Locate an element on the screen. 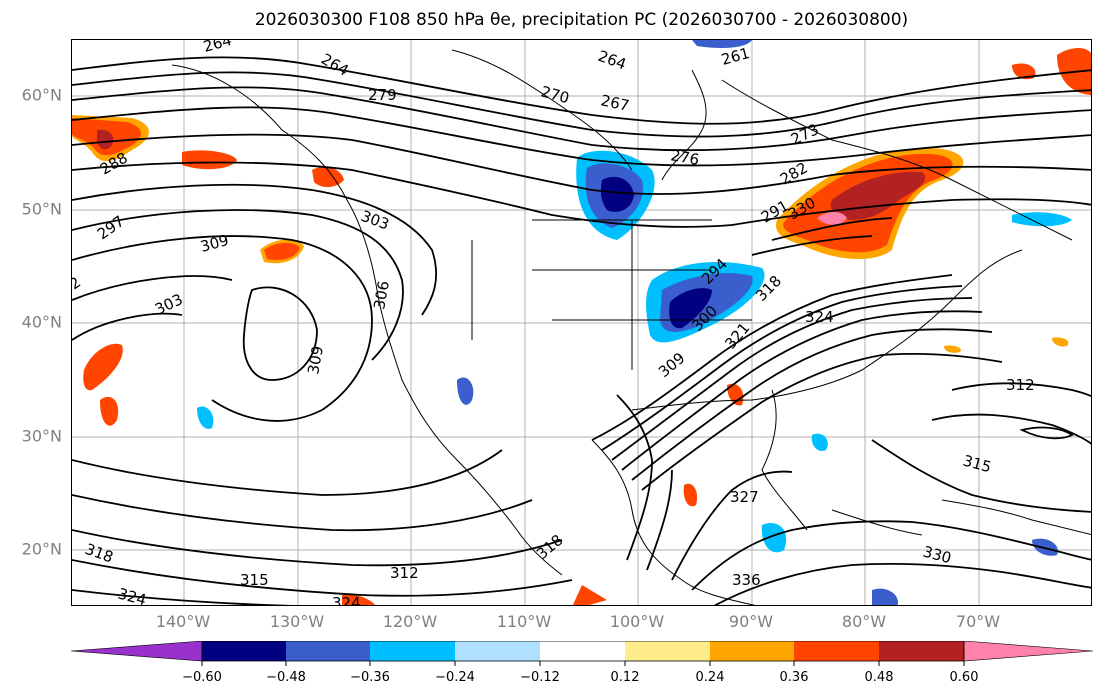  lon-tick-label: 130°W is located at coordinates (297, 621).